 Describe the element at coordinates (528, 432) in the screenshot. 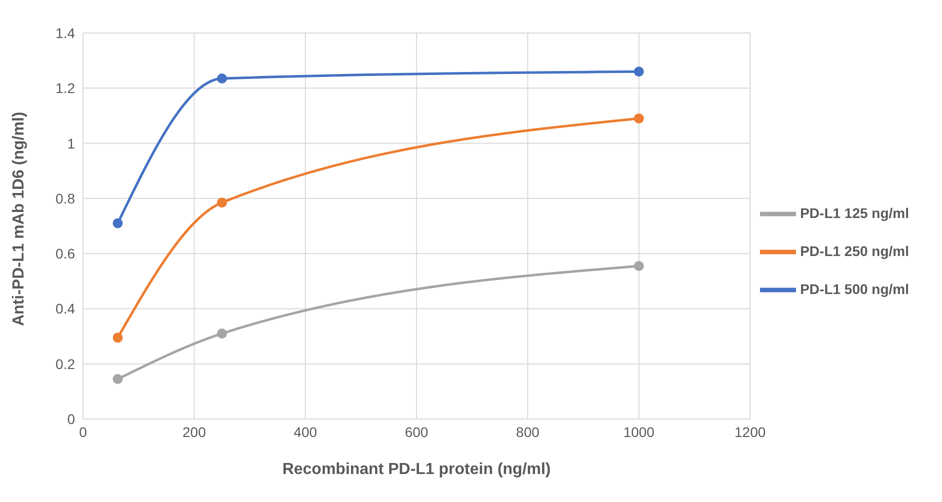

I see `x-tick-label: 800` at that location.